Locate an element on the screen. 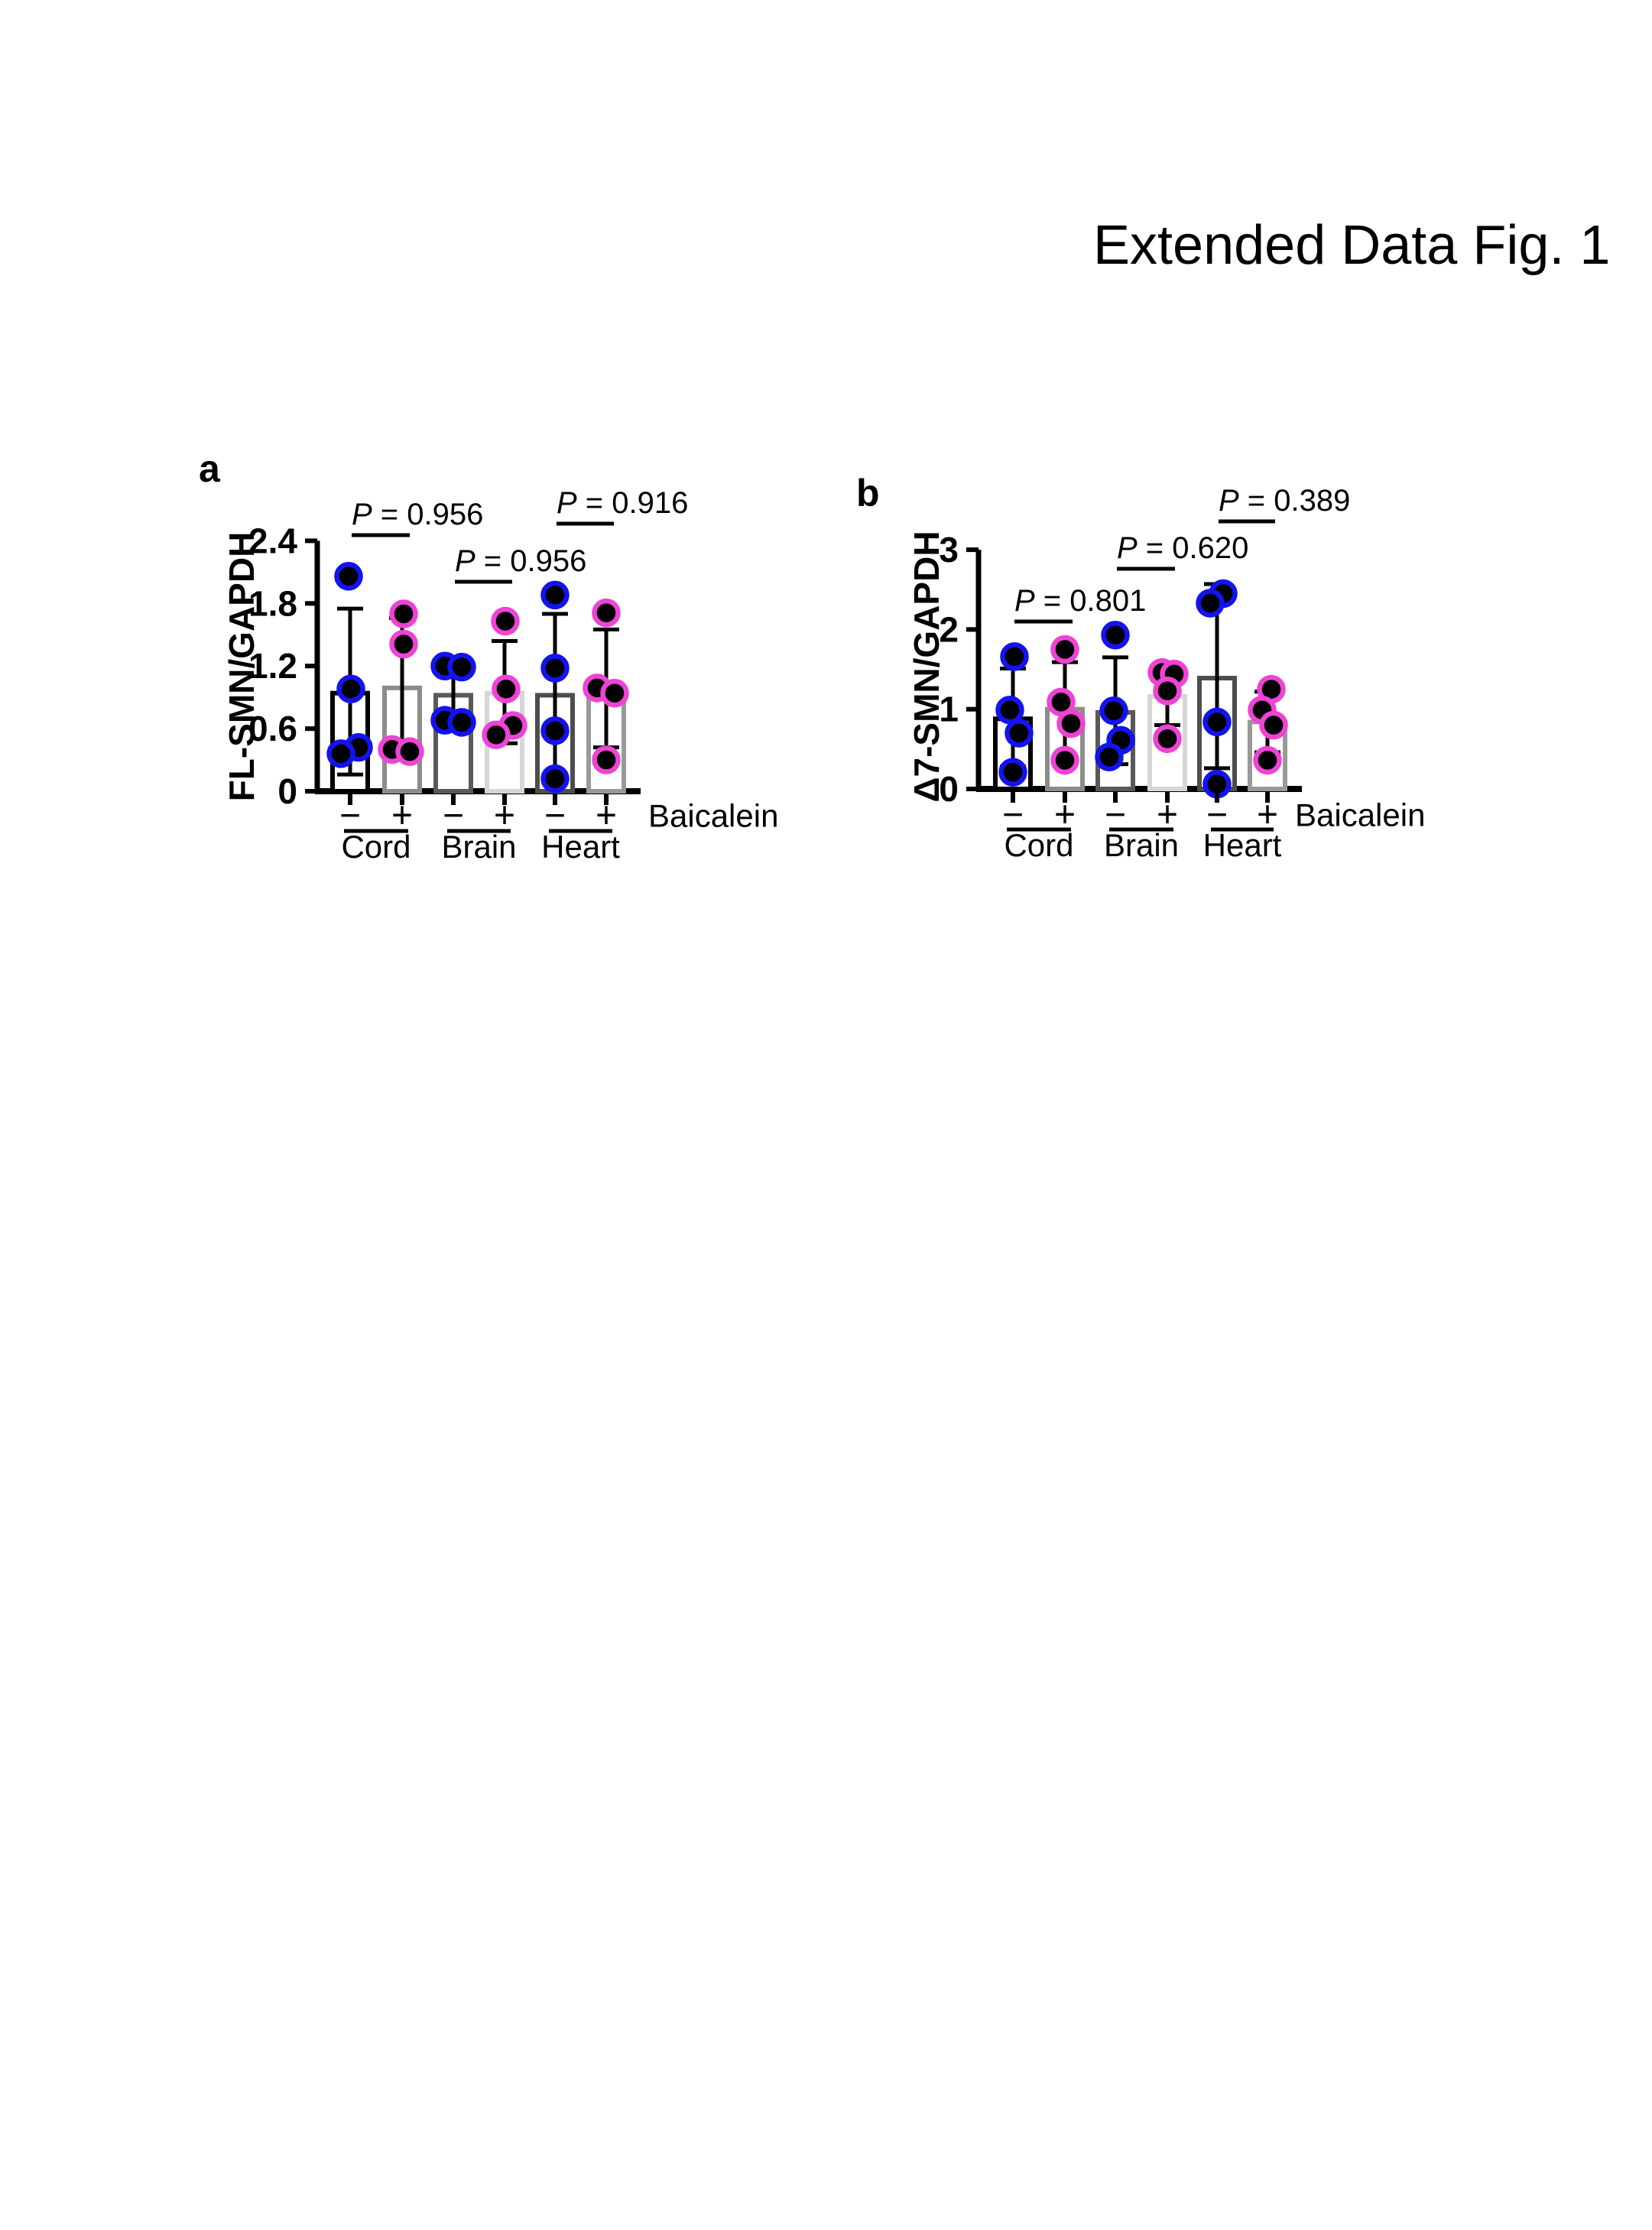 Image resolution: width=1652 pixels, height=2230 pixels. y-tick-label: 2 is located at coordinates (949, 629).